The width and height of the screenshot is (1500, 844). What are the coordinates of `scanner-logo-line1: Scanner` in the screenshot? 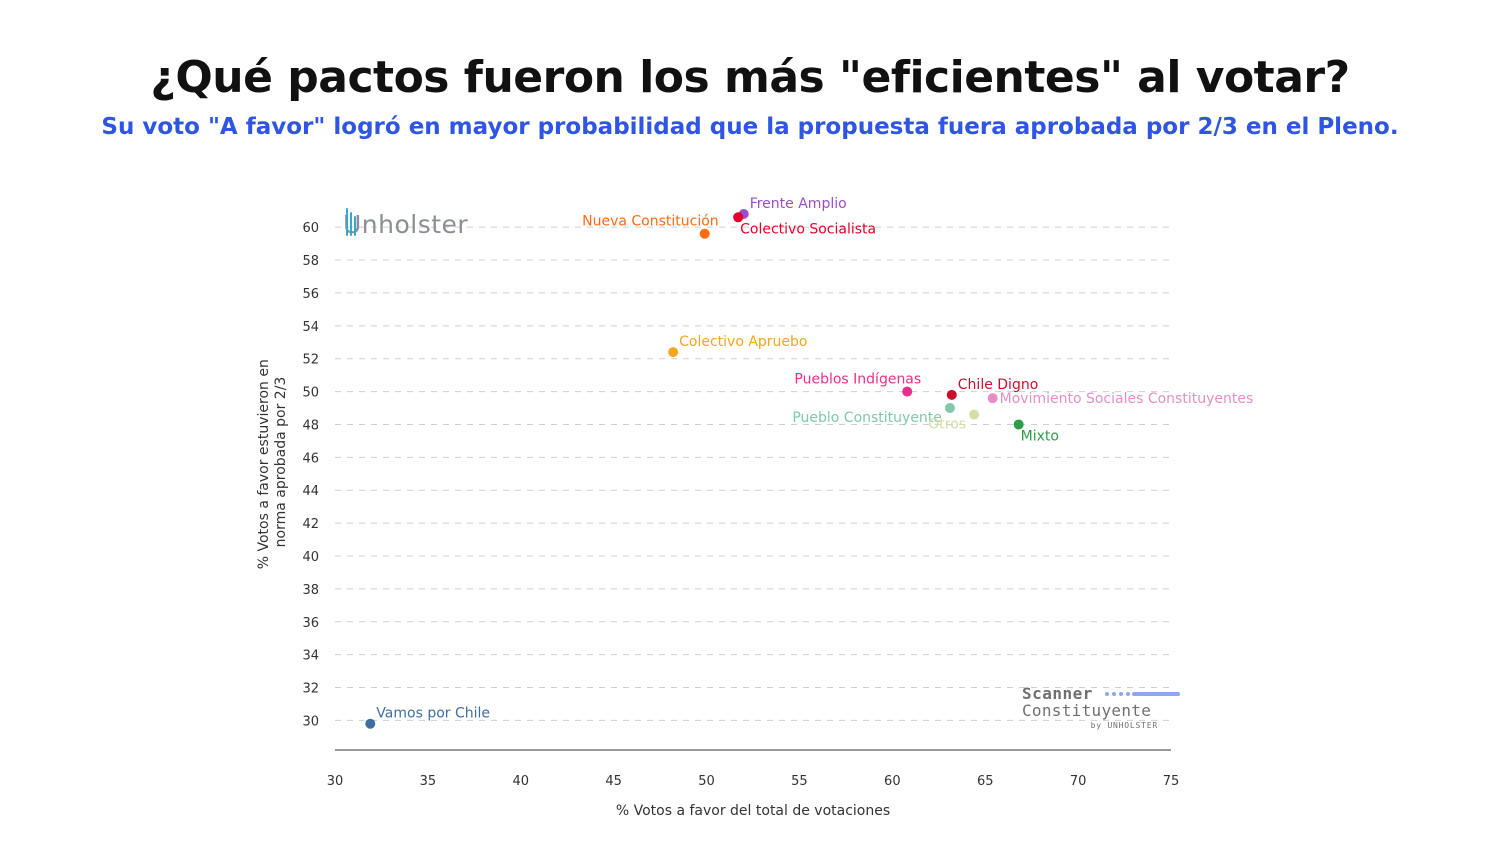 It's located at (1057, 693).